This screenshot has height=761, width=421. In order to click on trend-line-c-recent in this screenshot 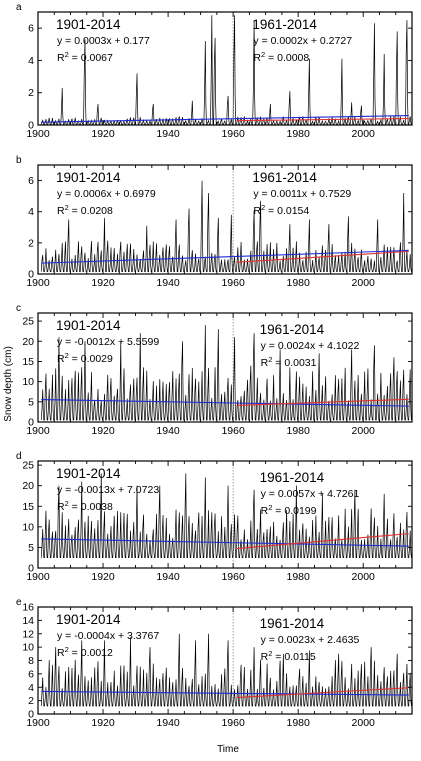, I will do `click(322, 402)`.